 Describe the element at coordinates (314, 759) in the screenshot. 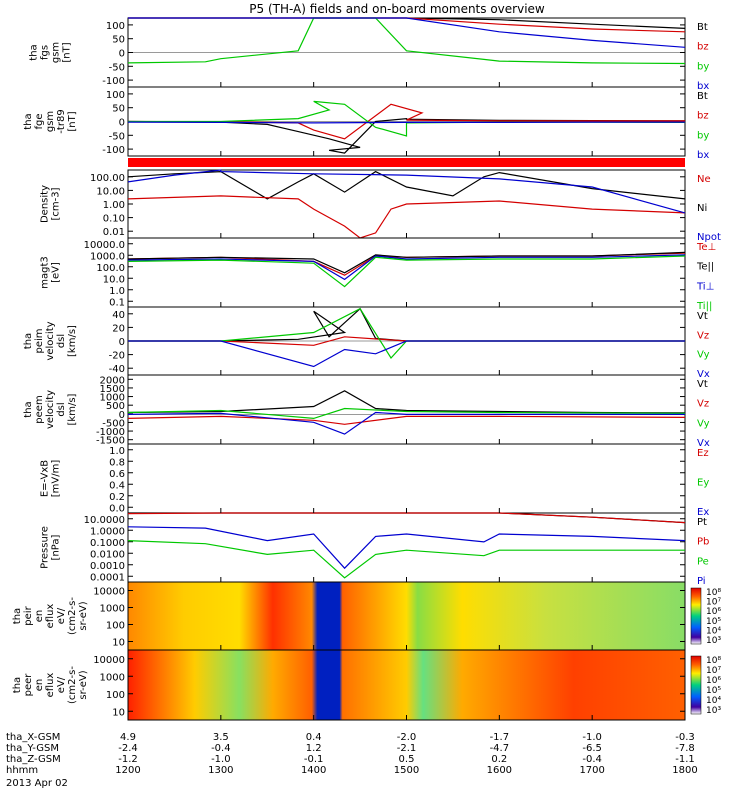

I see `x-tick-label: -0.1` at that location.